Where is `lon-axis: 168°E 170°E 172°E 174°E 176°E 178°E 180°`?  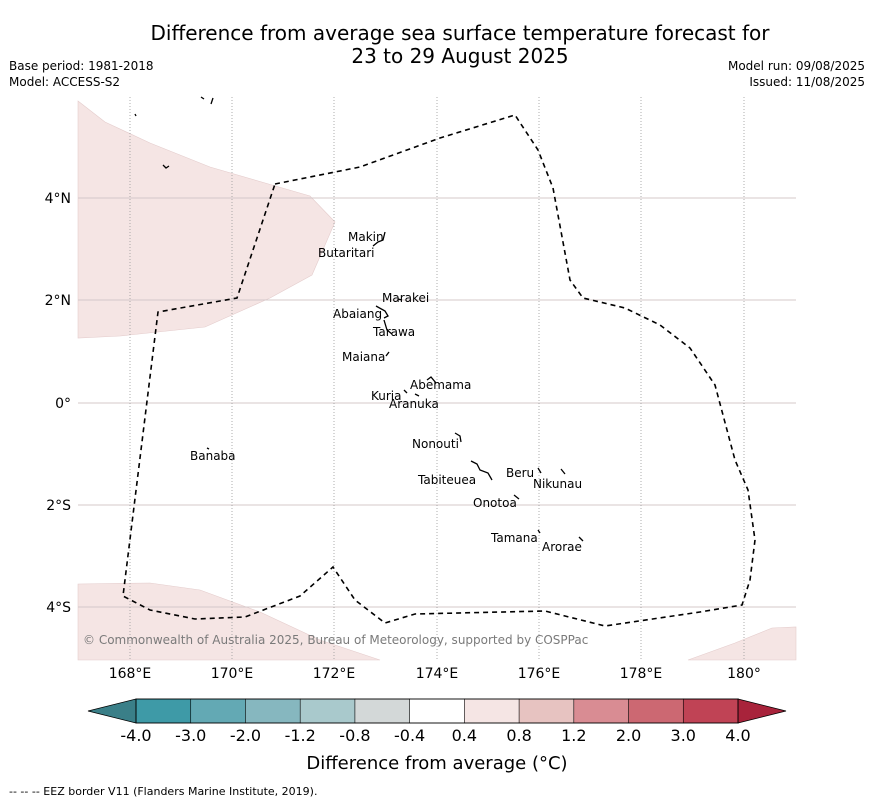 lon-axis: 168°E 170°E 172°E 174°E 176°E 178°E 180° is located at coordinates (435, 674).